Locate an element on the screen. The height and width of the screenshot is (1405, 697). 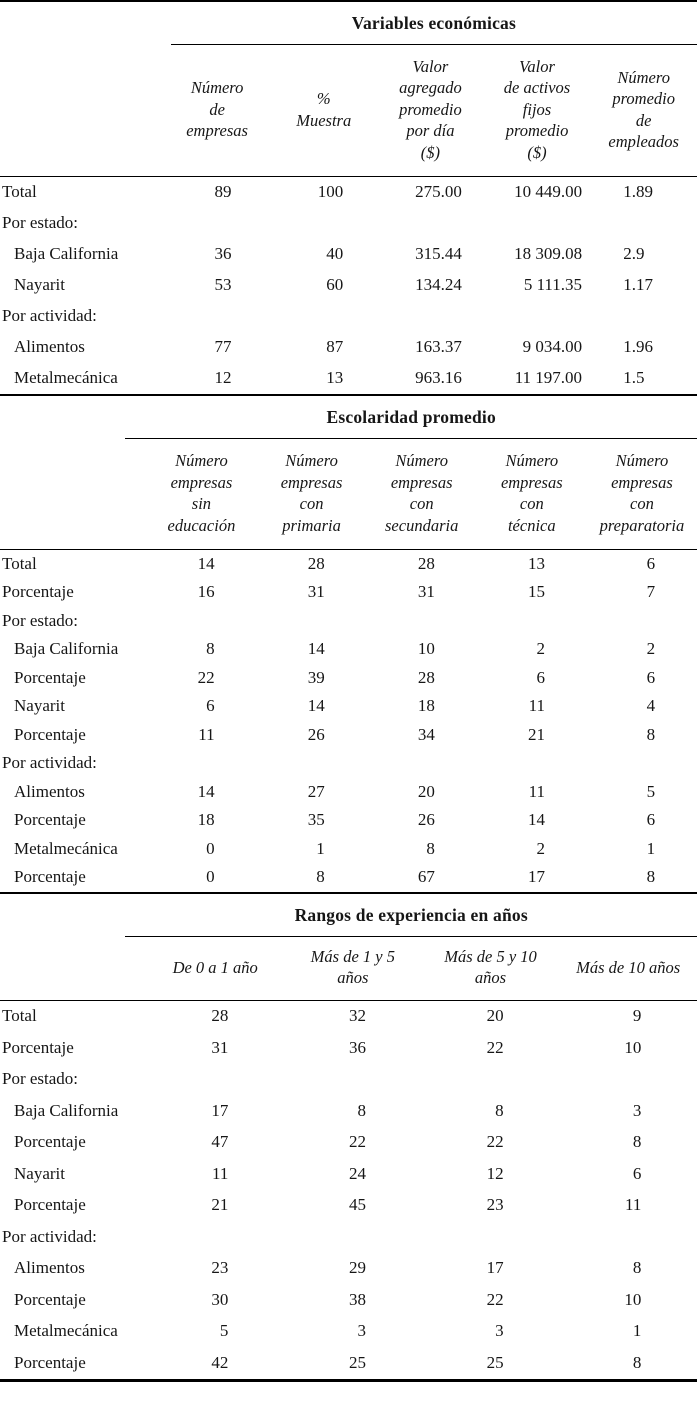
cell-number: 35 is located at coordinates (316, 820).